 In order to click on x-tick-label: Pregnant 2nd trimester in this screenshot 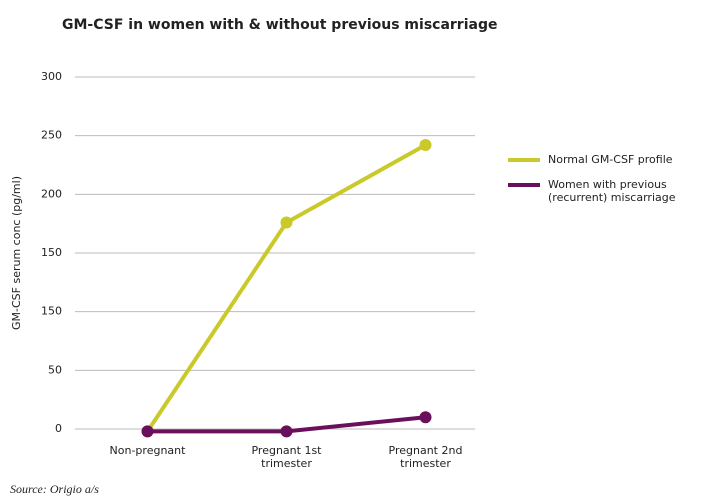, I will do `click(425, 457)`.